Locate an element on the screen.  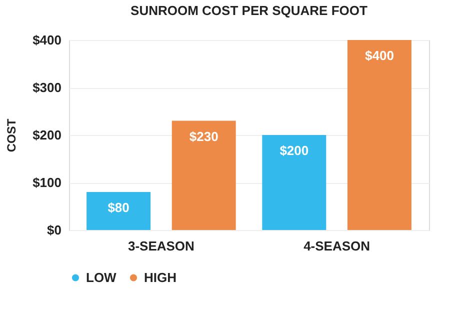
x-tick-label: 4-SEASON is located at coordinates (337, 246).